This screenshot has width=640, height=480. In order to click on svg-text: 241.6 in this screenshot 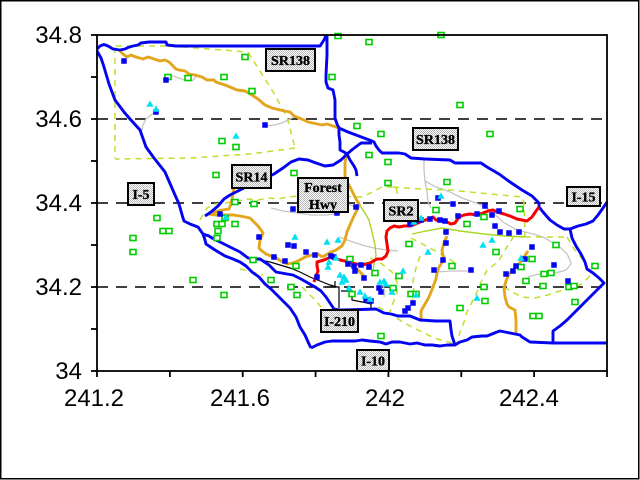, I will do `click(240, 398)`.